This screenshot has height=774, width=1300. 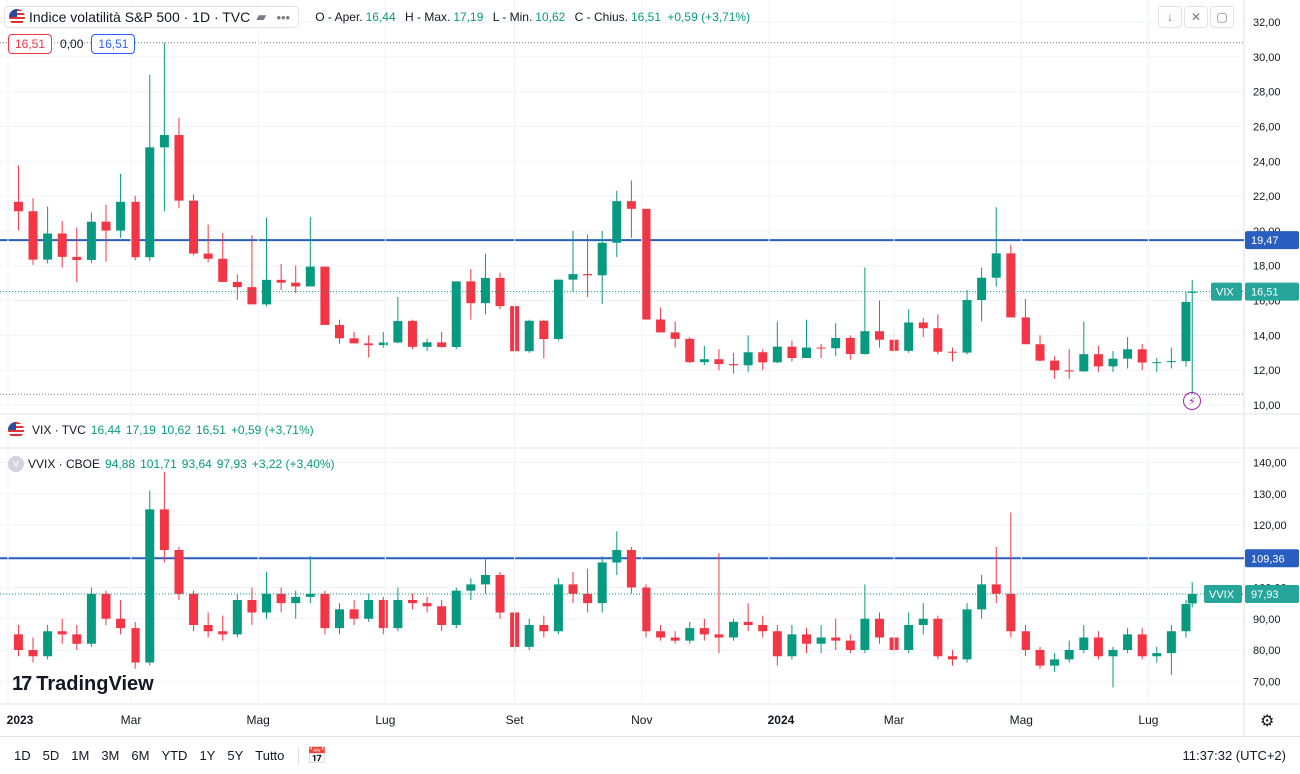 What do you see at coordinates (1222, 17) in the screenshot?
I see `maximize-icon: ▢` at bounding box center [1222, 17].